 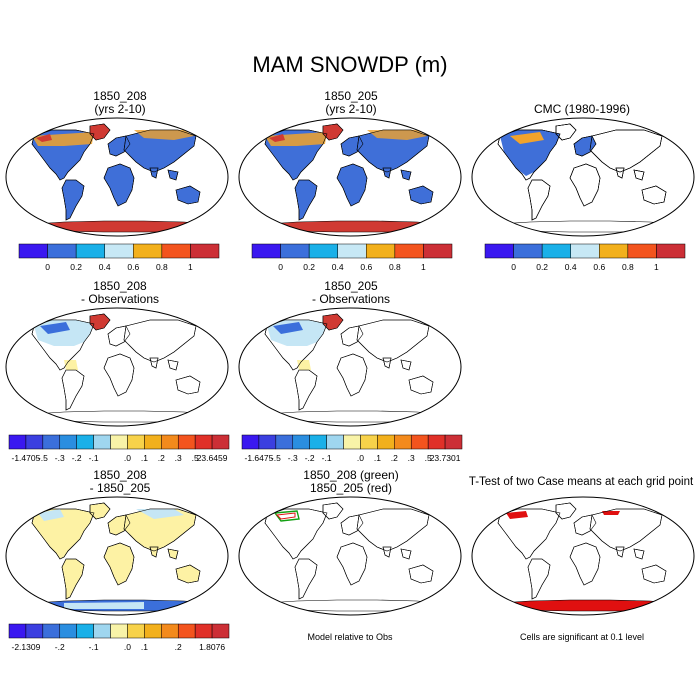 I want to click on panel-title-1-line2: (yrs 2-10), so click(x=120, y=109).